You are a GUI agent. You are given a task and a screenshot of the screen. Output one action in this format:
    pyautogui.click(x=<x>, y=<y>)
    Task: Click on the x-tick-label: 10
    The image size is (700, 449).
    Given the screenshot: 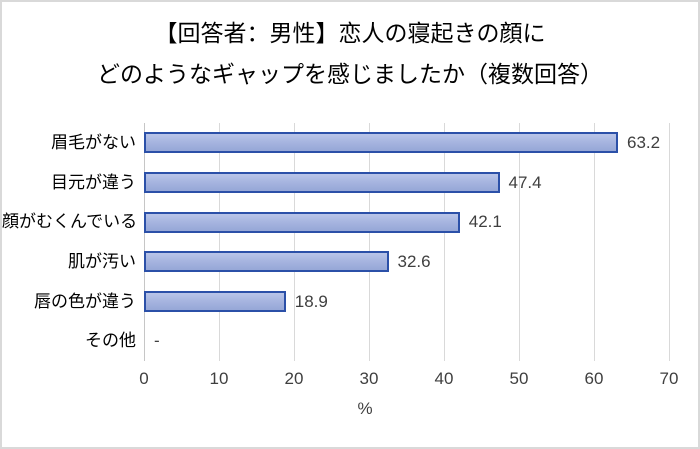 What is the action you would take?
    pyautogui.click(x=219, y=378)
    